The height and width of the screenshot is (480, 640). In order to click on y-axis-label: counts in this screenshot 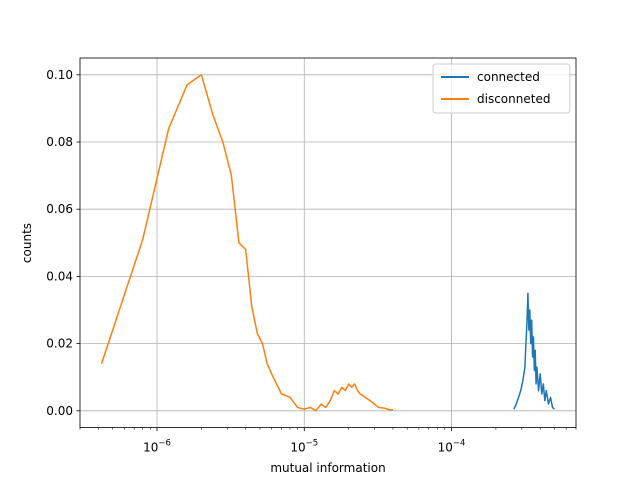, I will do `click(27, 243)`.